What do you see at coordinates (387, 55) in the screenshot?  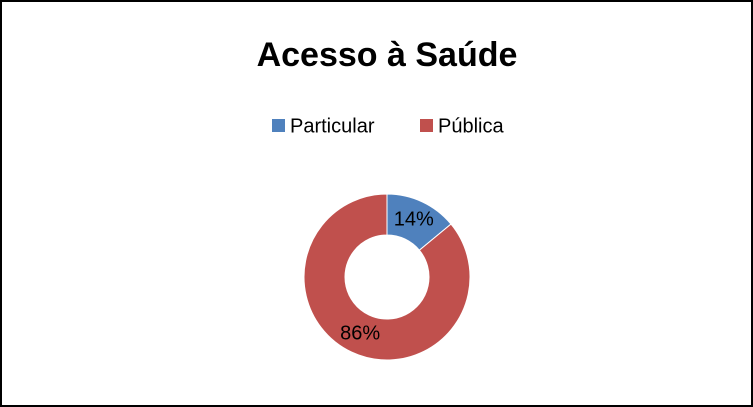 I see `chart-title: Acesso à Saúde` at bounding box center [387, 55].